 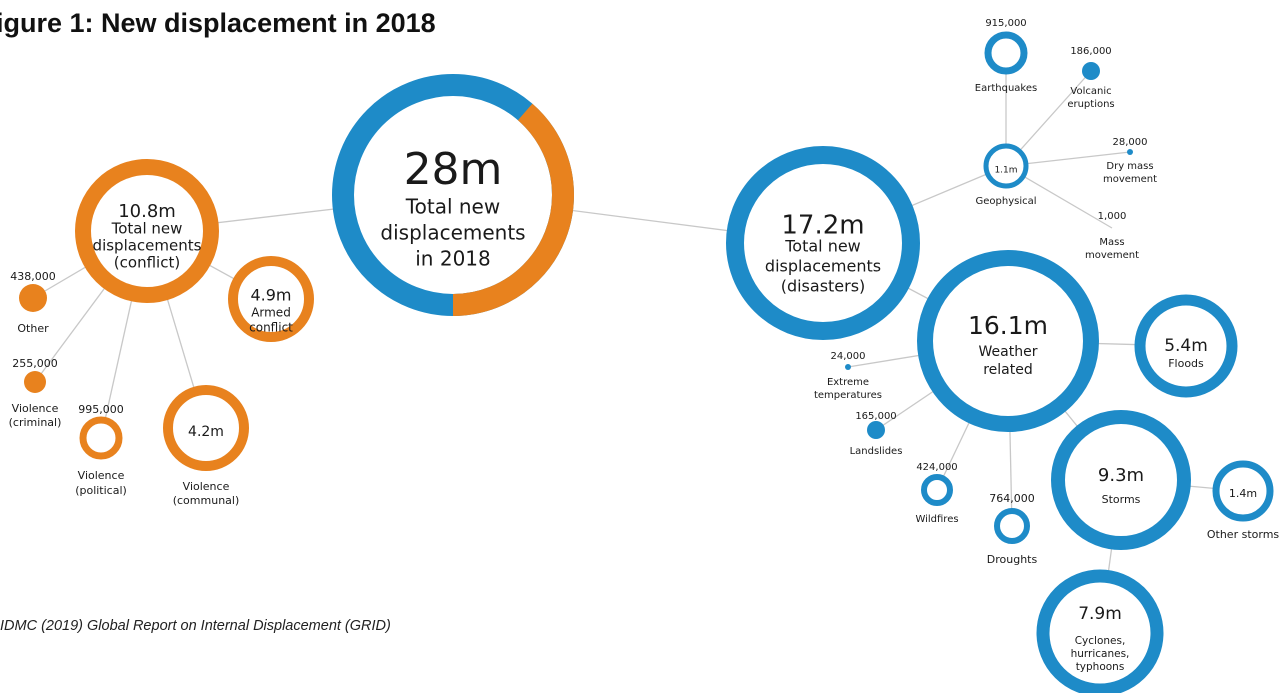 What do you see at coordinates (876, 451) in the screenshot?
I see `label-landslides-line-0: Landslides` at bounding box center [876, 451].